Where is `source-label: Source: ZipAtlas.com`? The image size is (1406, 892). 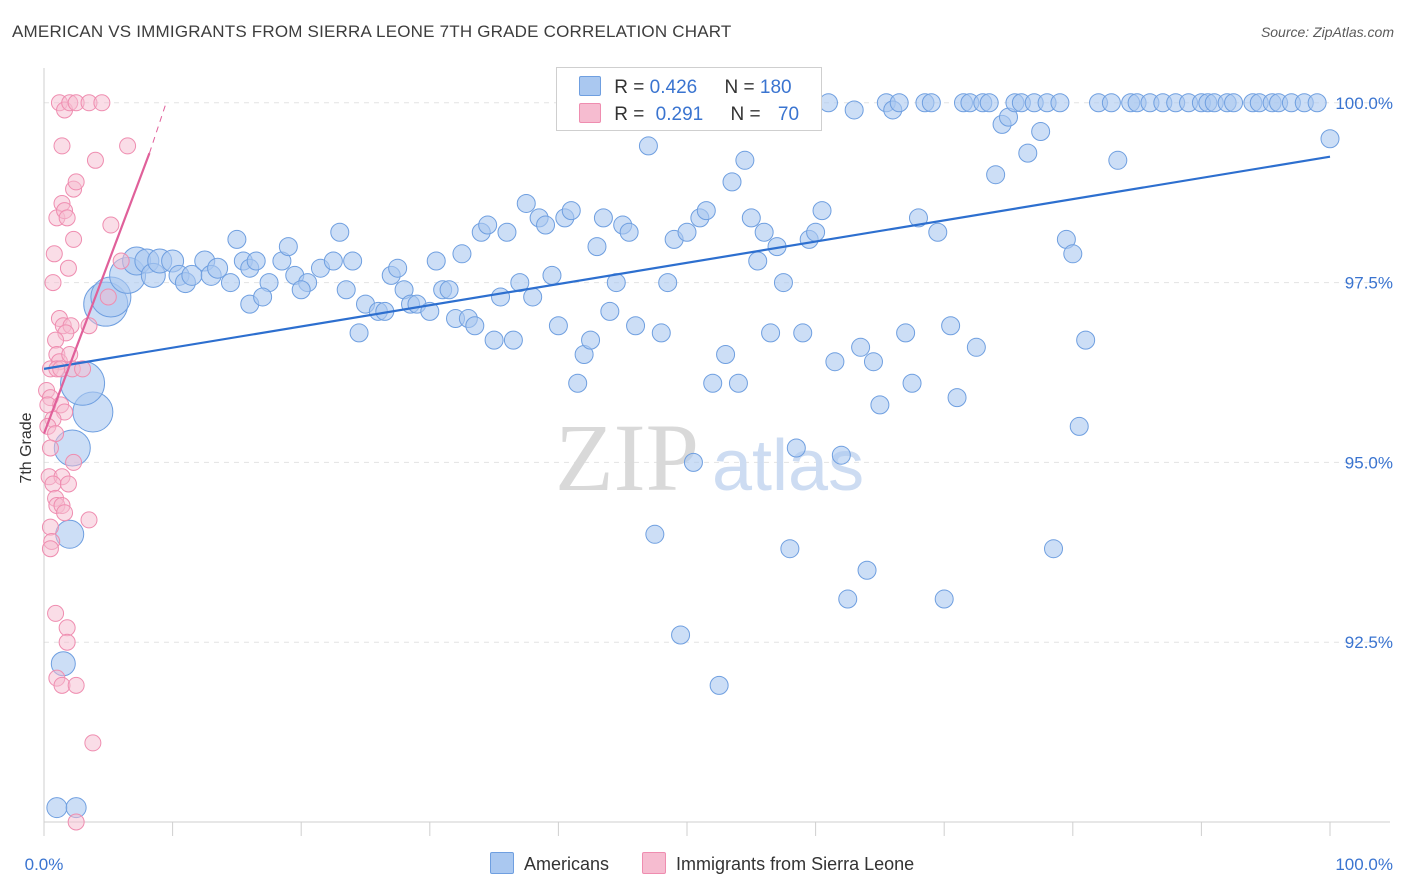
source-label: Source: ZipAtlas.com is located at coordinates (1327, 32).